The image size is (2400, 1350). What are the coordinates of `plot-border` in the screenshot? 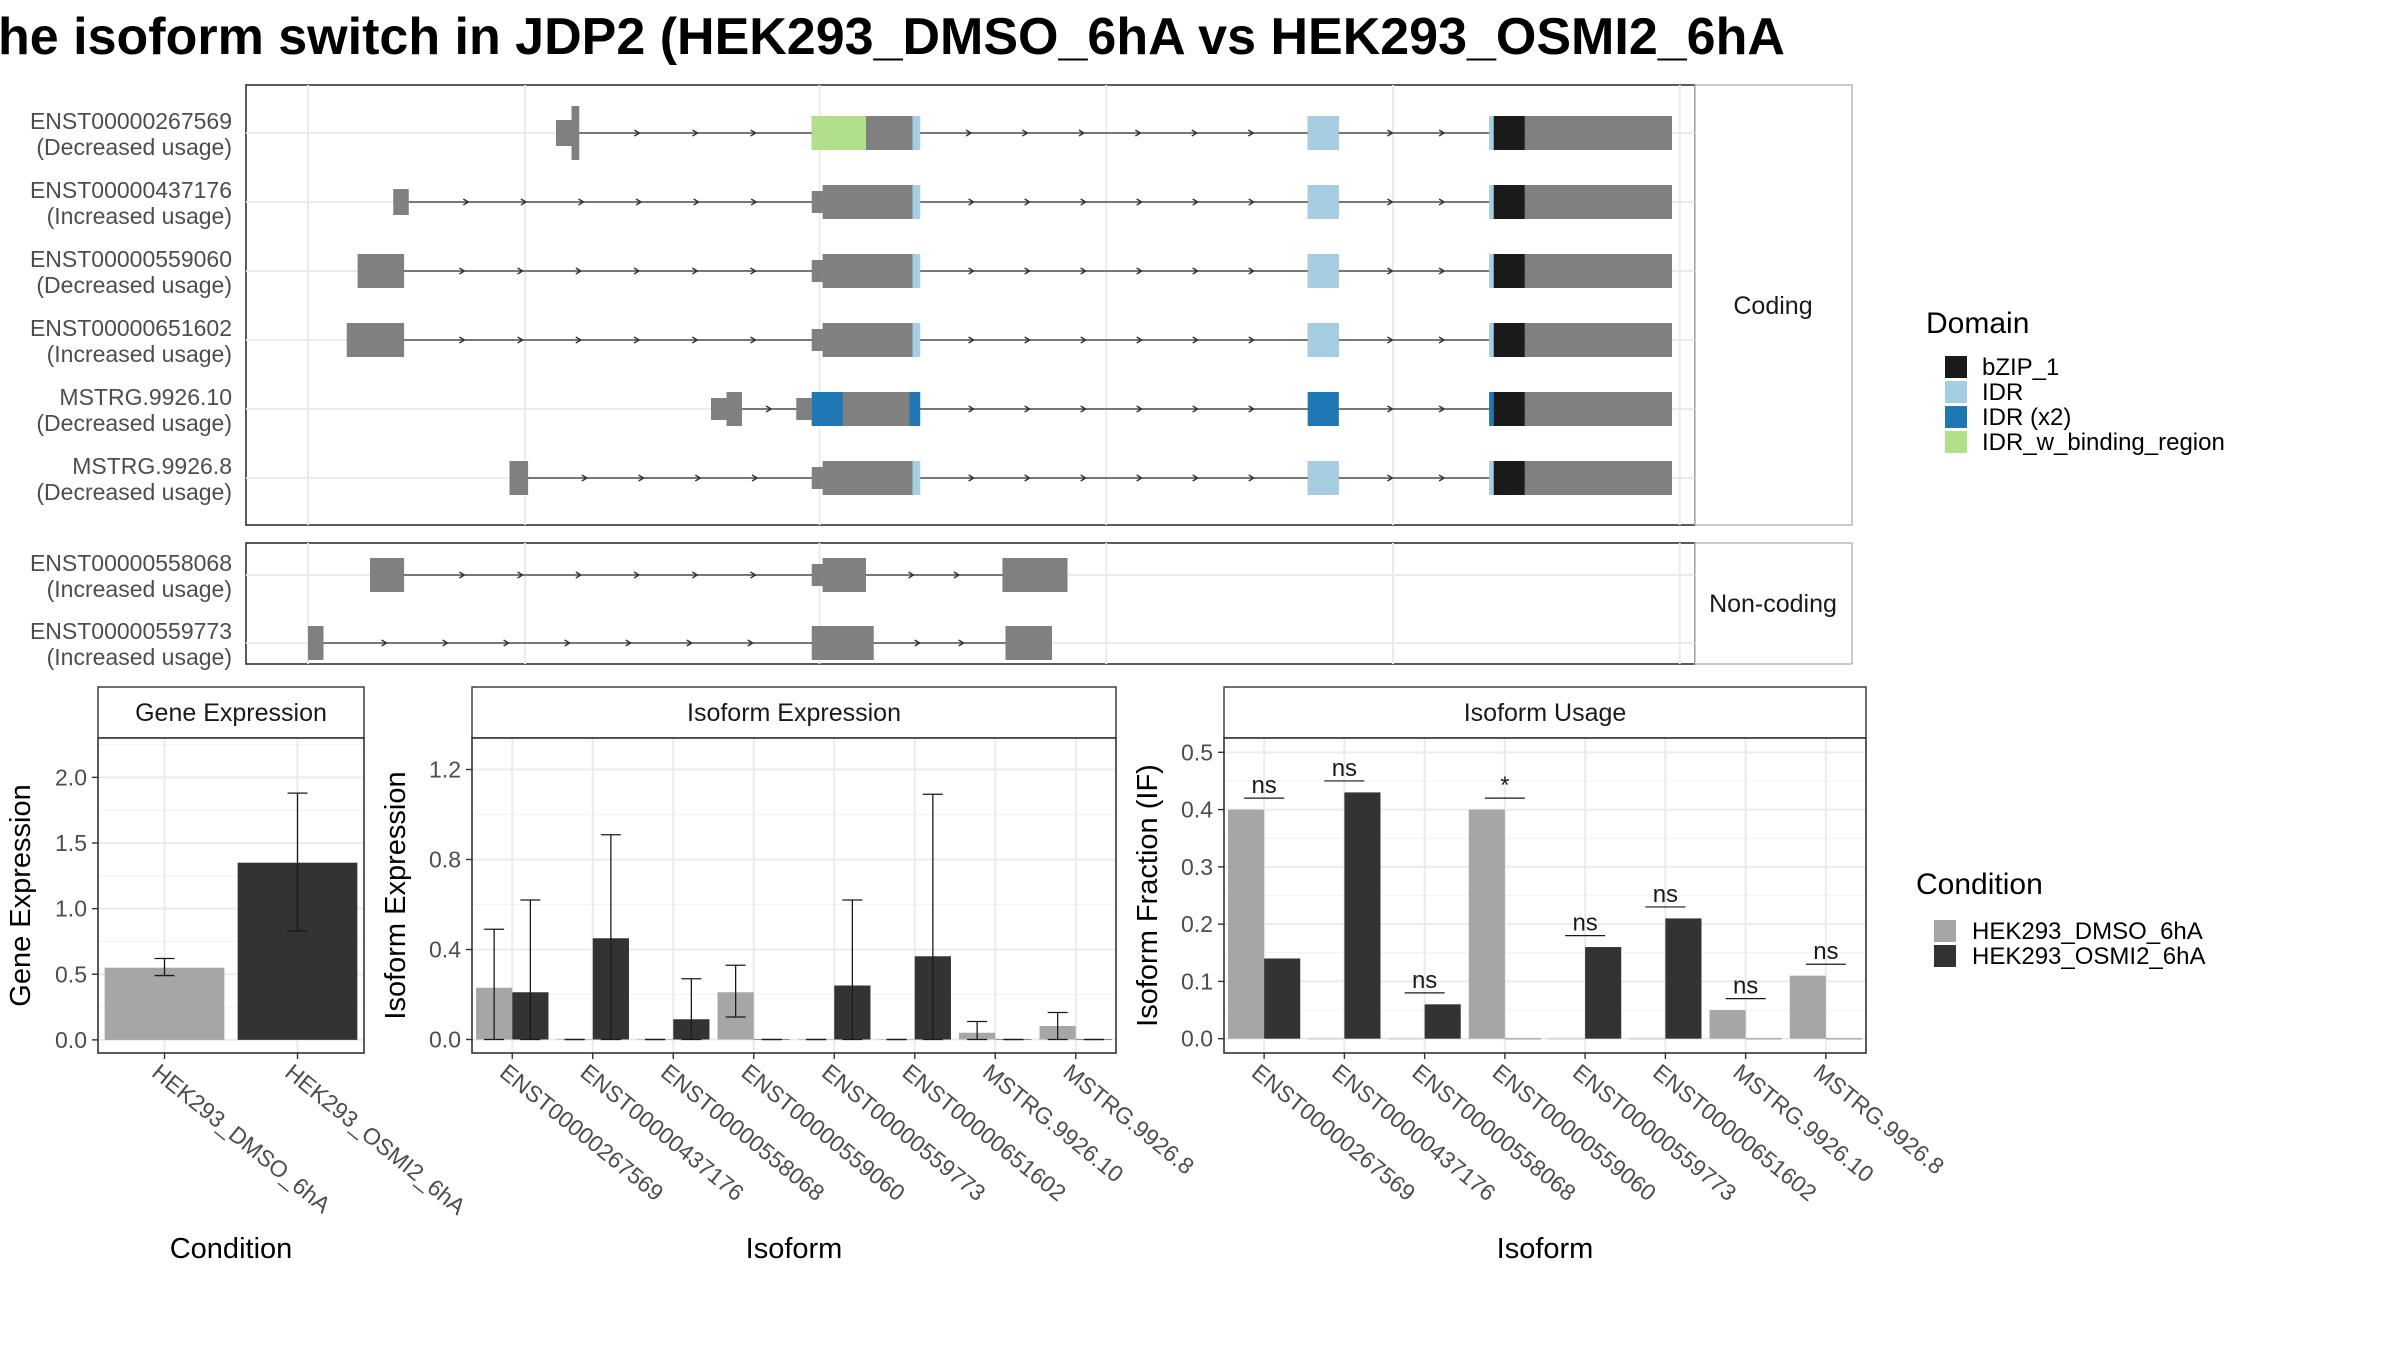 It's located at (1545, 895).